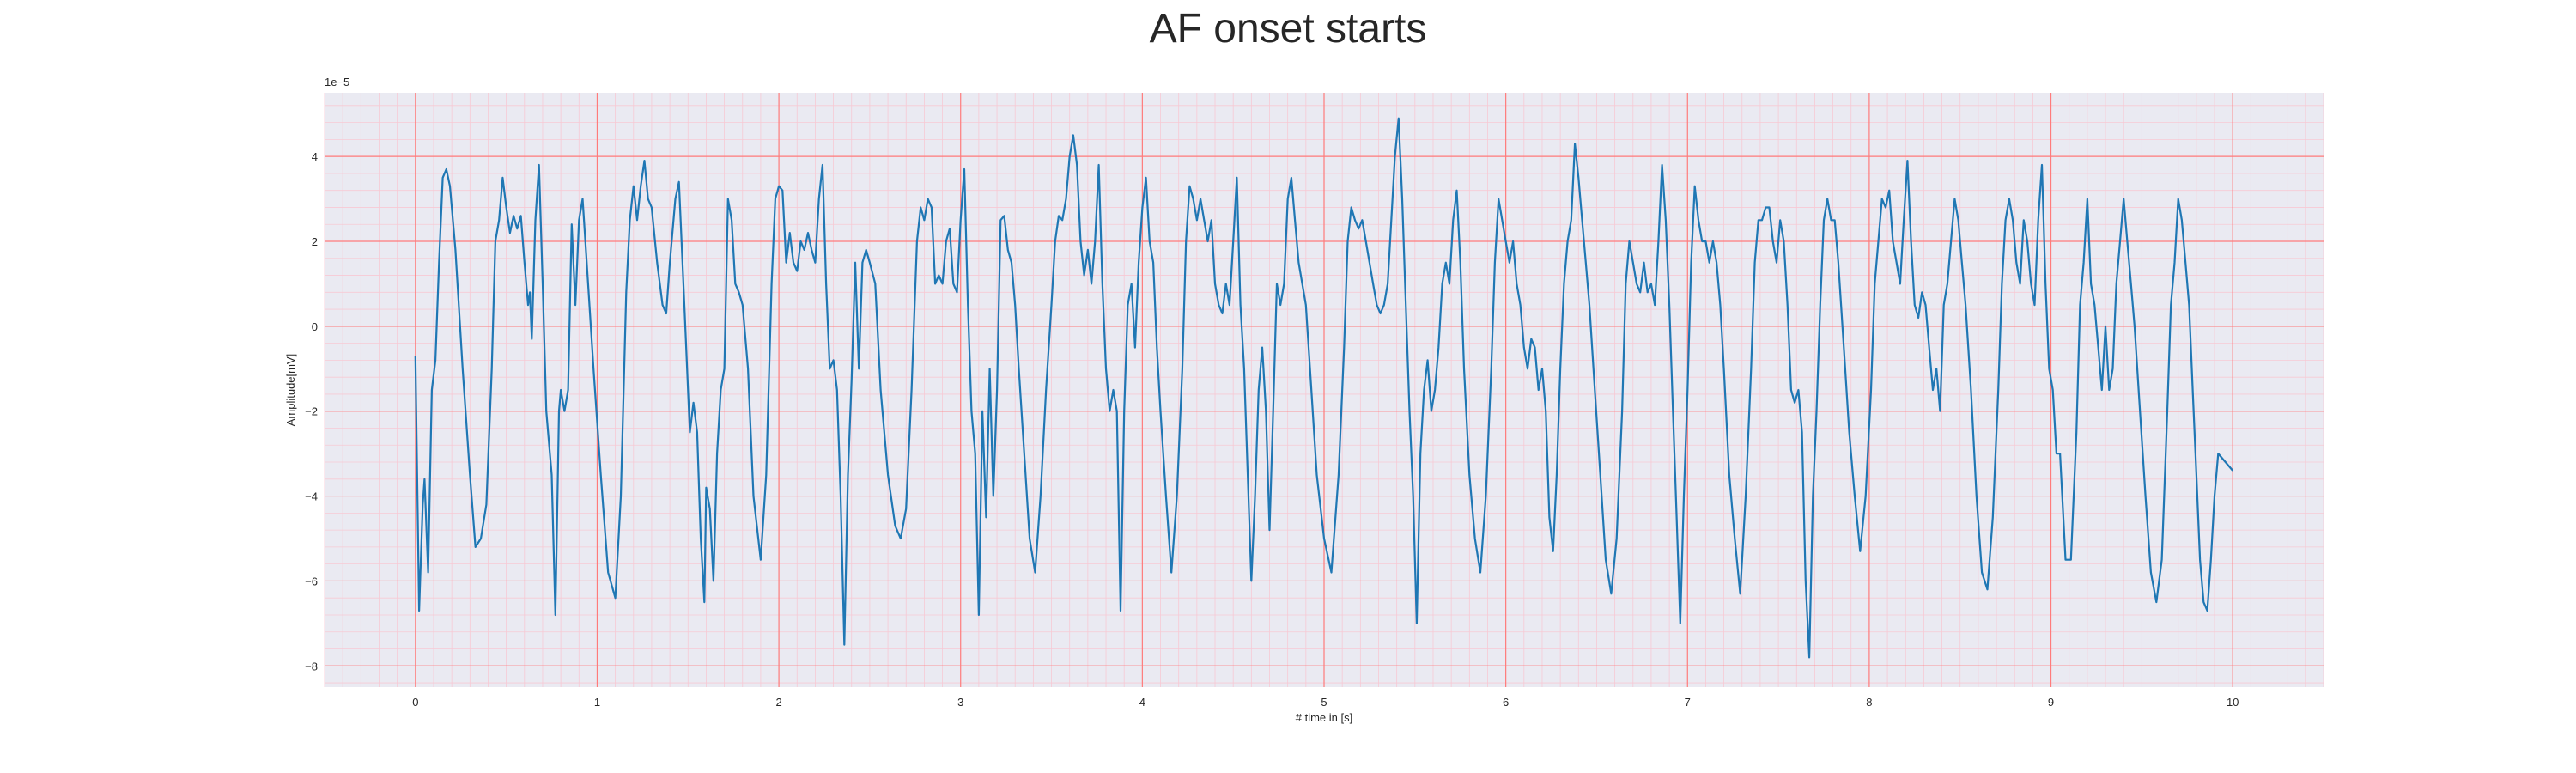  Describe the element at coordinates (1506, 702) in the screenshot. I see `x-tick-label: 6` at that location.